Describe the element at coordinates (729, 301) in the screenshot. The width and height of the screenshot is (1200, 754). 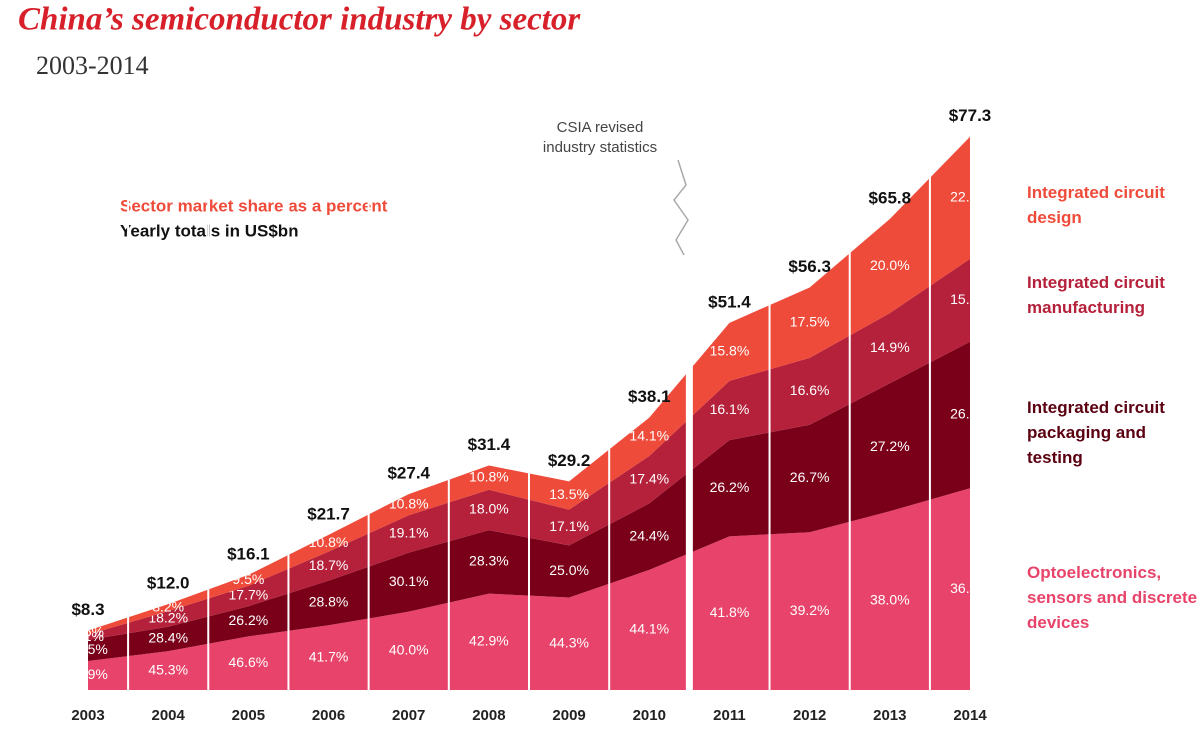
I see `total-label: $51.4` at that location.